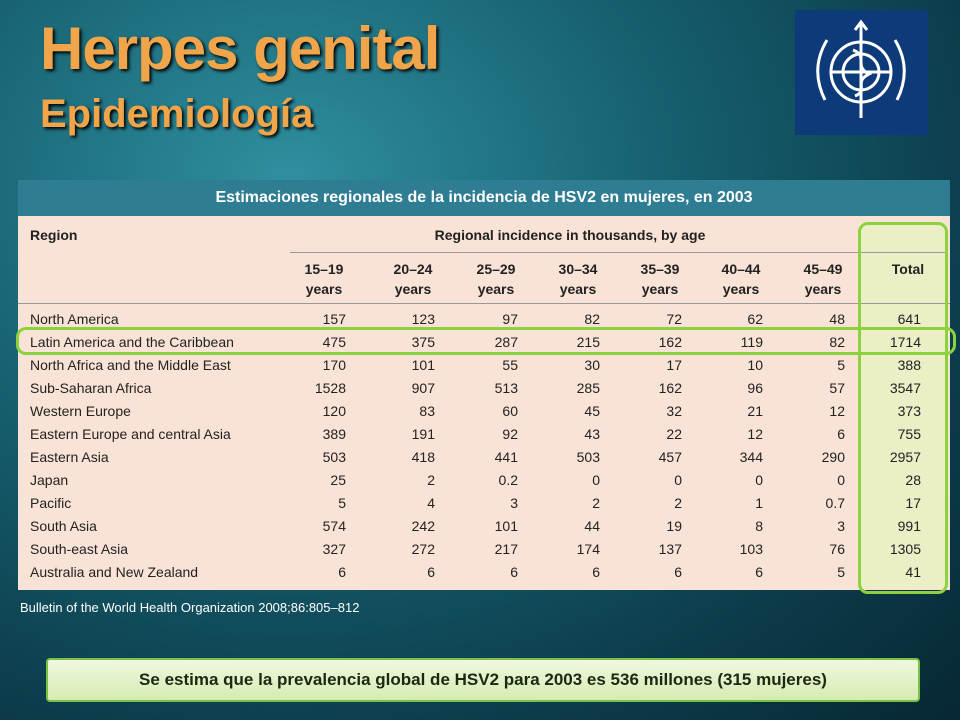 The width and height of the screenshot is (960, 720). What do you see at coordinates (751, 342) in the screenshot?
I see `value-cell: 119` at bounding box center [751, 342].